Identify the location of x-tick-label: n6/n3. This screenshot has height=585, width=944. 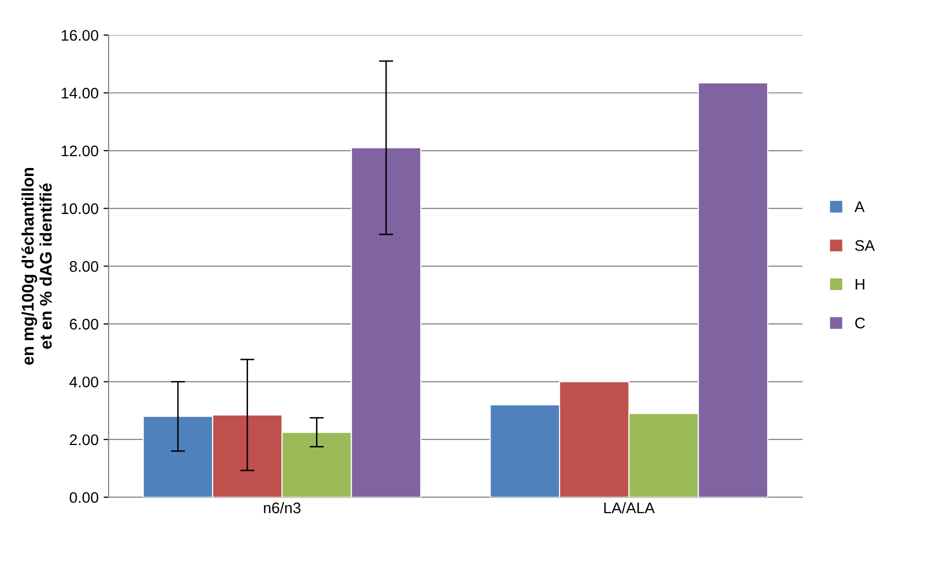
(282, 508).